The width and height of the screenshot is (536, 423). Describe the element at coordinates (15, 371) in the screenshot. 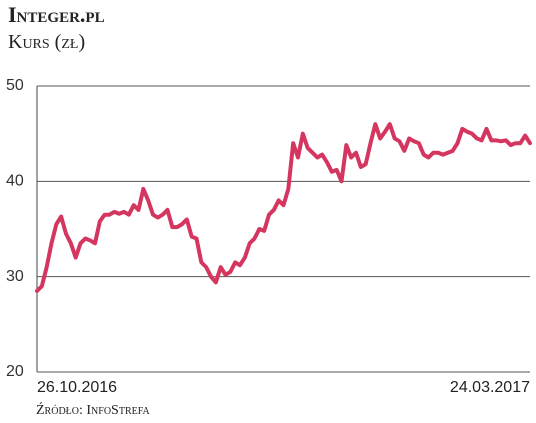

I see `y-tick-label: 20` at that location.